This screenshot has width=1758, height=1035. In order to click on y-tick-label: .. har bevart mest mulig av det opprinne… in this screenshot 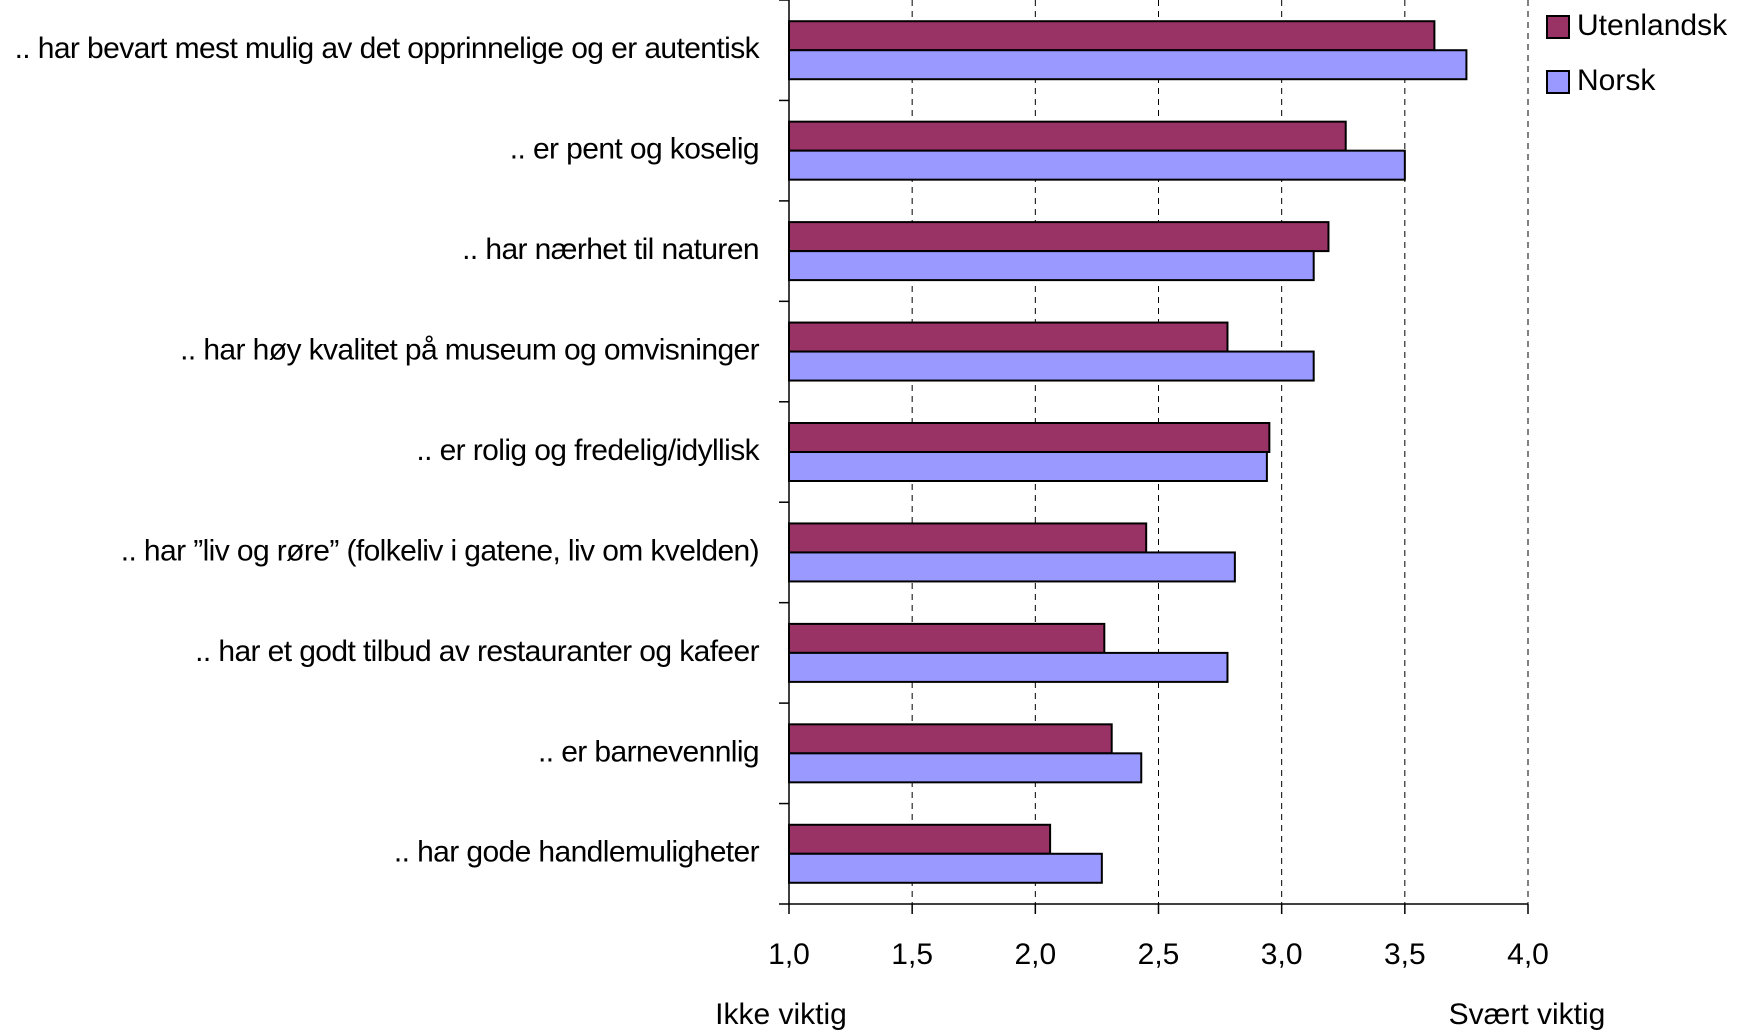, I will do `click(388, 48)`.